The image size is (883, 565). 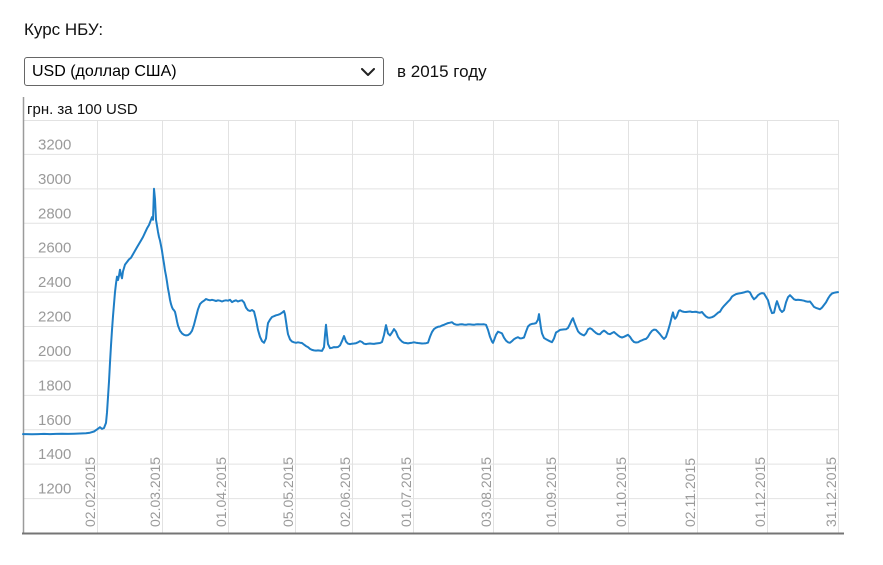 What do you see at coordinates (54, 179) in the screenshot?
I see `y-tick-label: 3000` at bounding box center [54, 179].